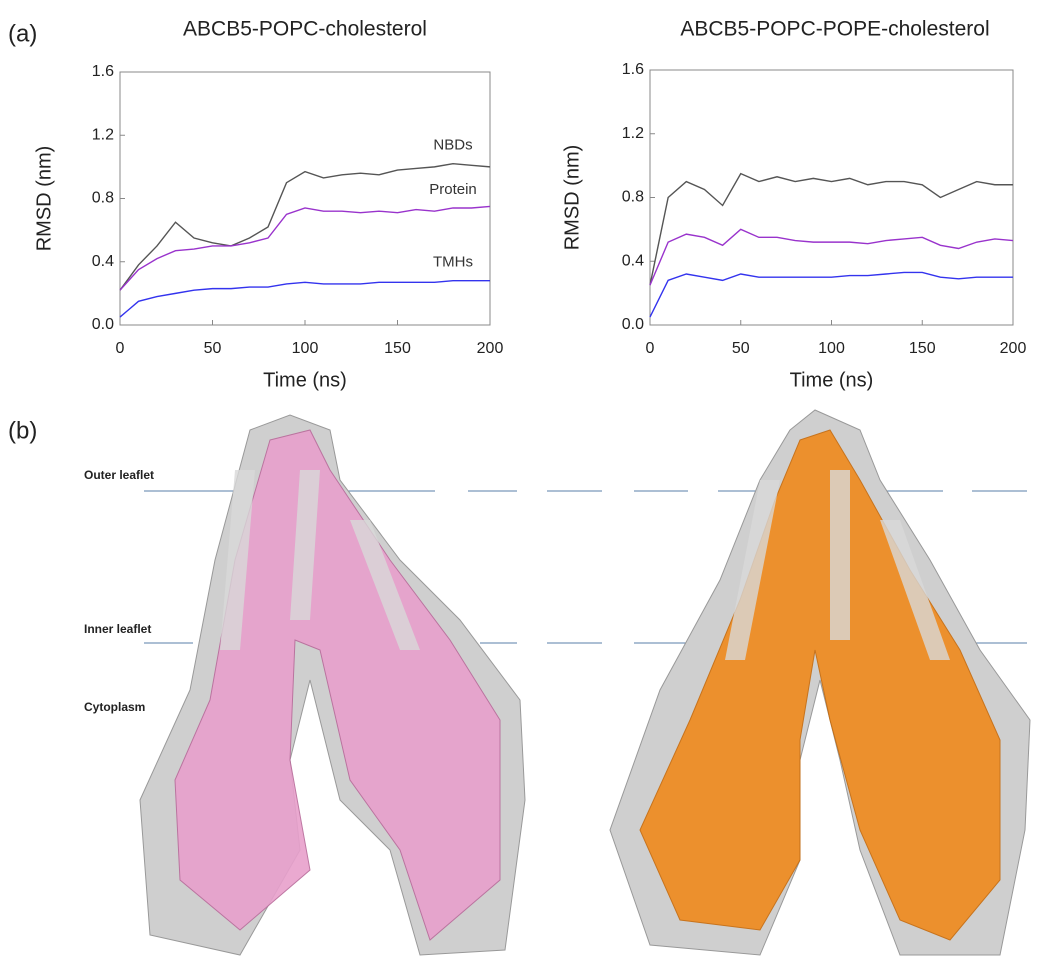  What do you see at coordinates (22, 33) in the screenshot?
I see `panel-label: (a)` at bounding box center [22, 33].